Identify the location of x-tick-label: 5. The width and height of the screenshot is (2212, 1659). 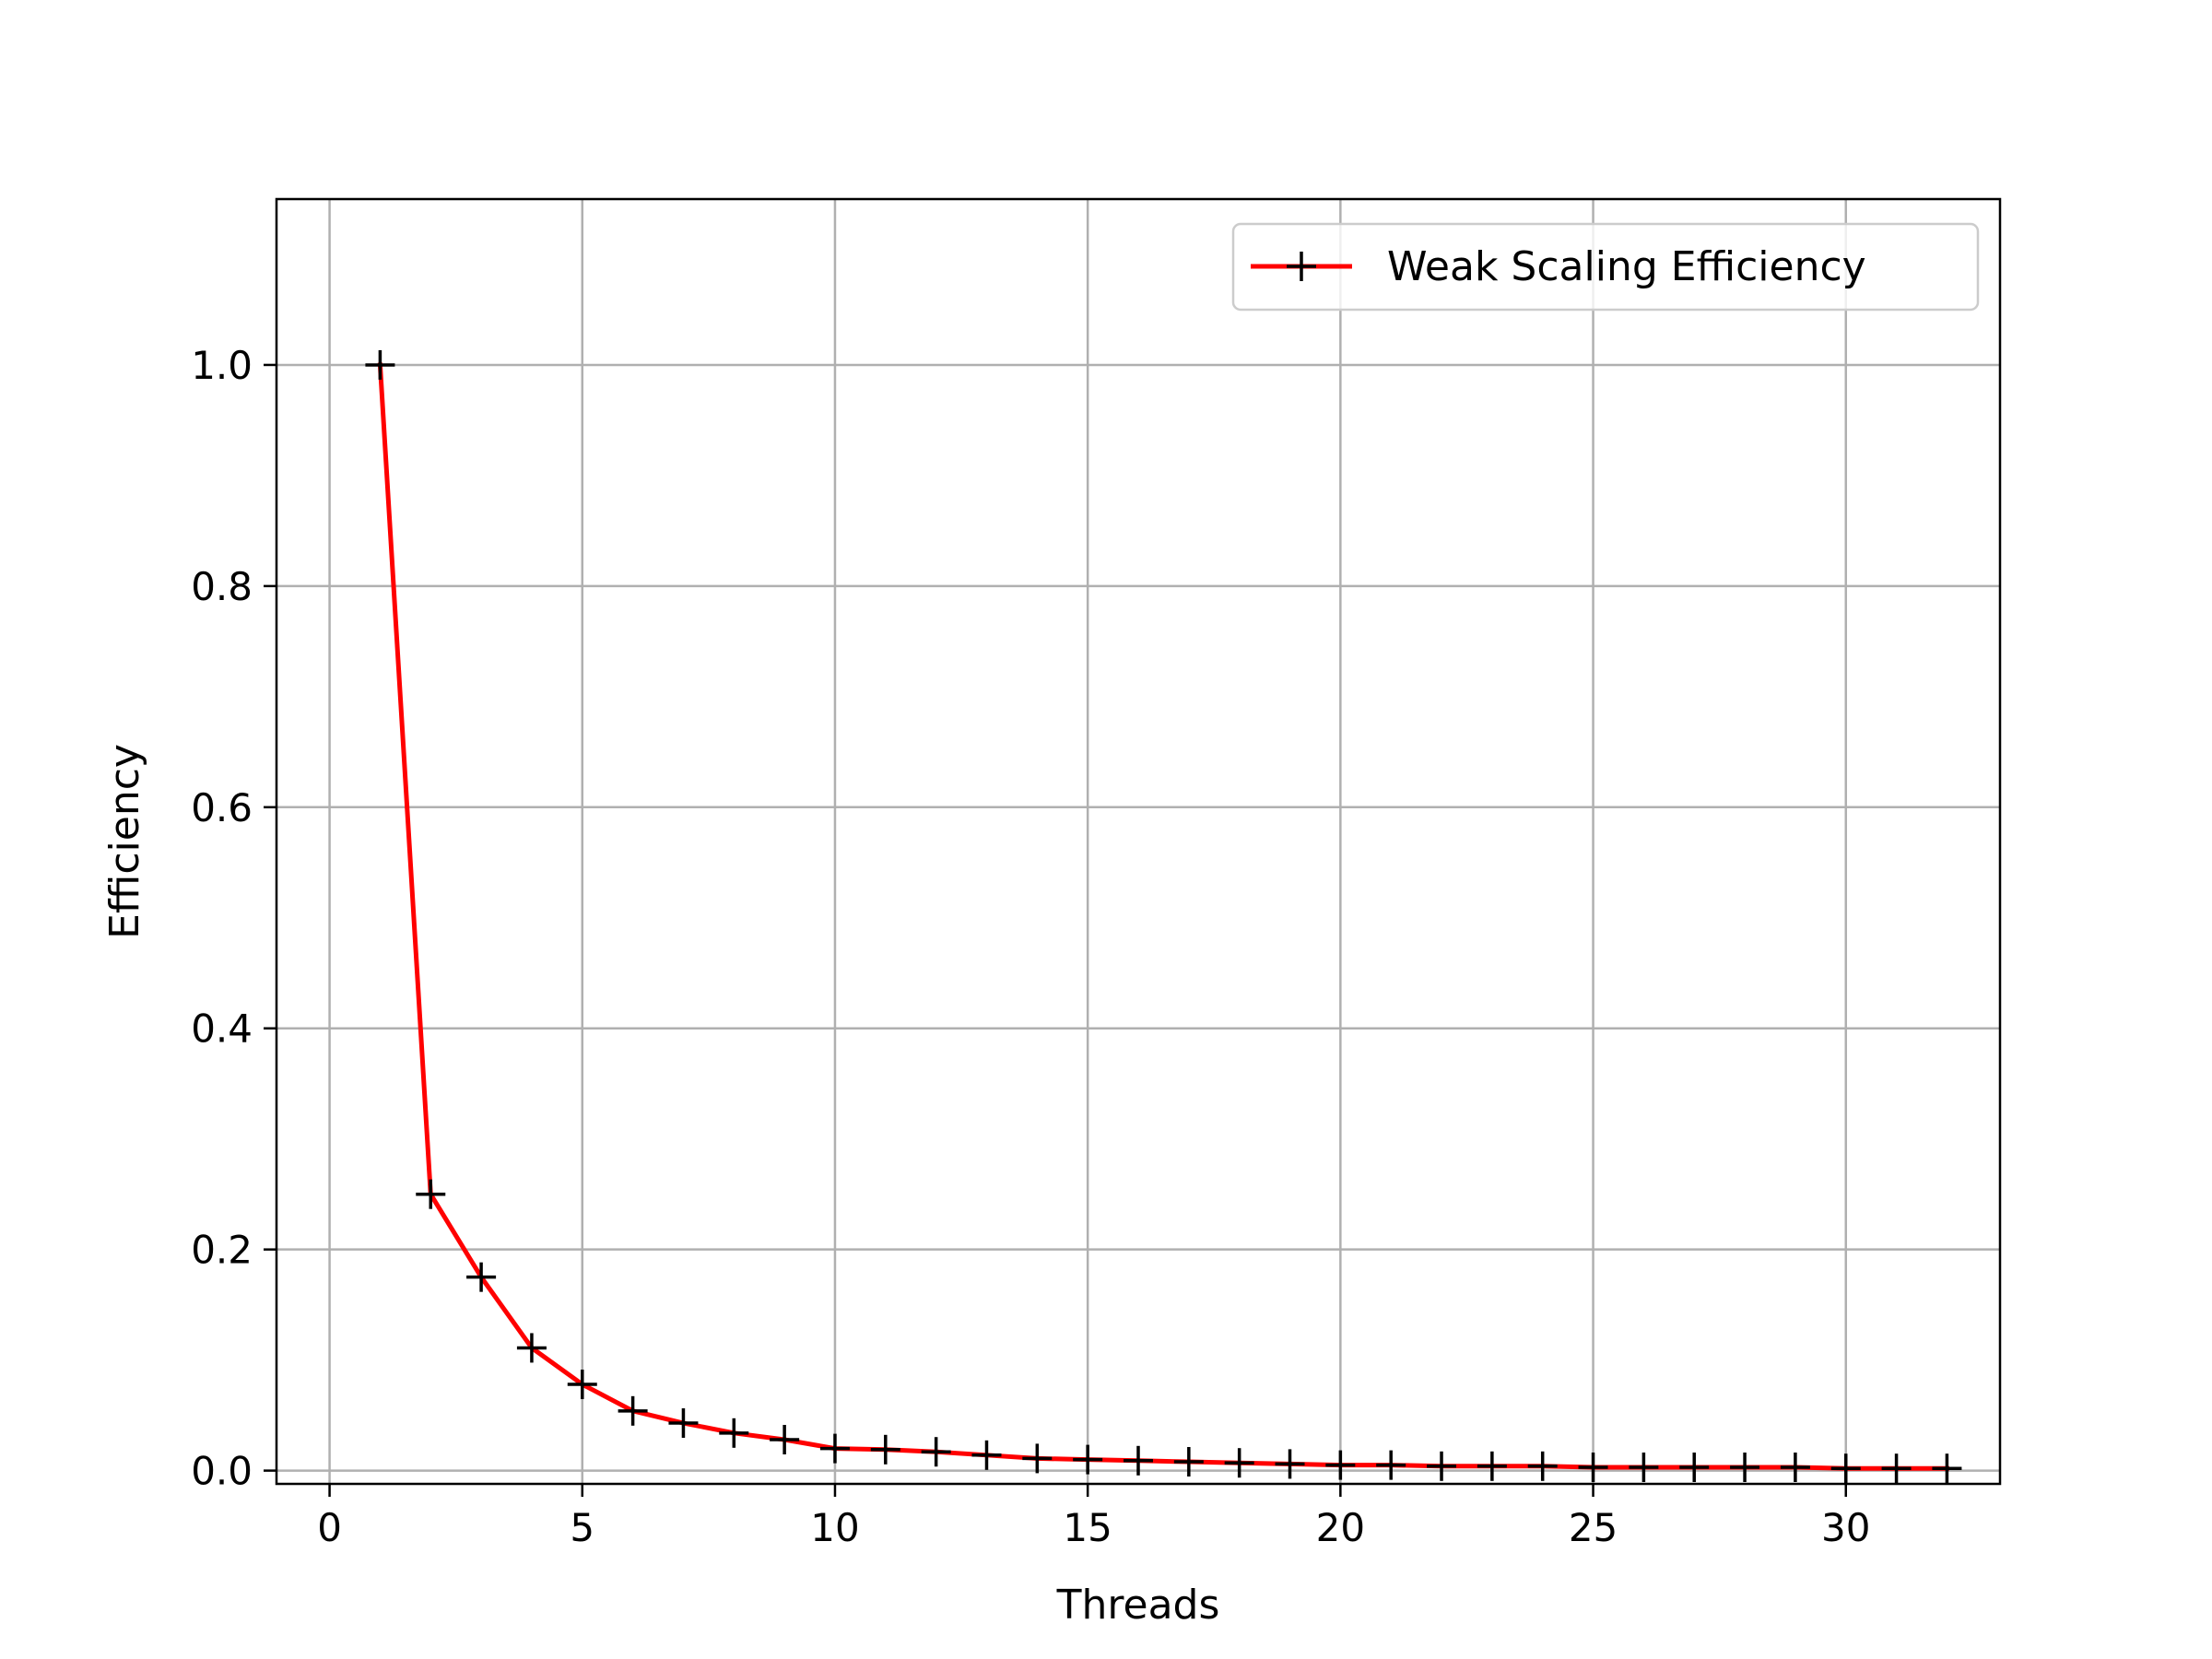
(582, 1527).